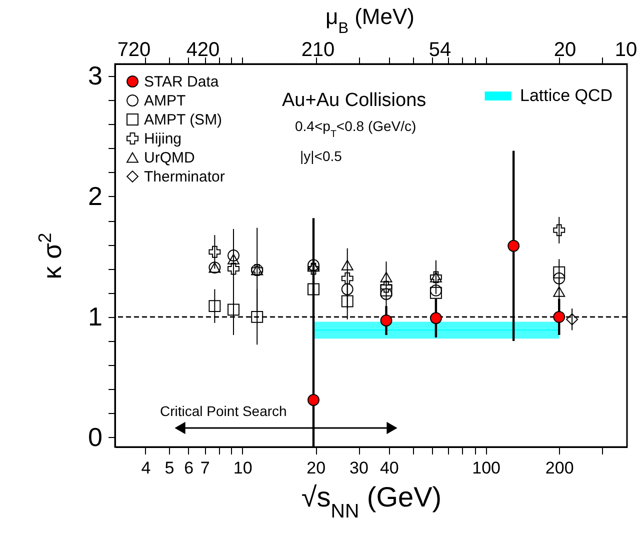  Describe the element at coordinates (626, 50) in the screenshot. I see `text: 10` at that location.